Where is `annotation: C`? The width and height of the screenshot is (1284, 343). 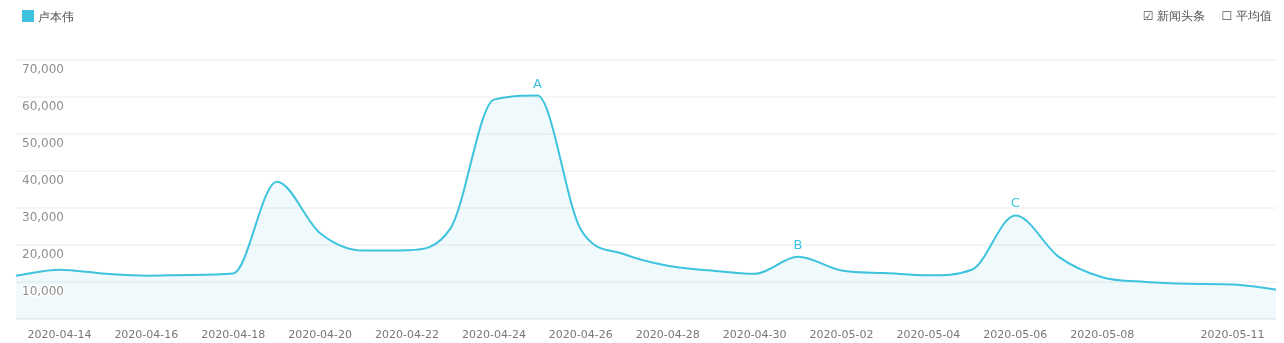 annotation: C is located at coordinates (1015, 203).